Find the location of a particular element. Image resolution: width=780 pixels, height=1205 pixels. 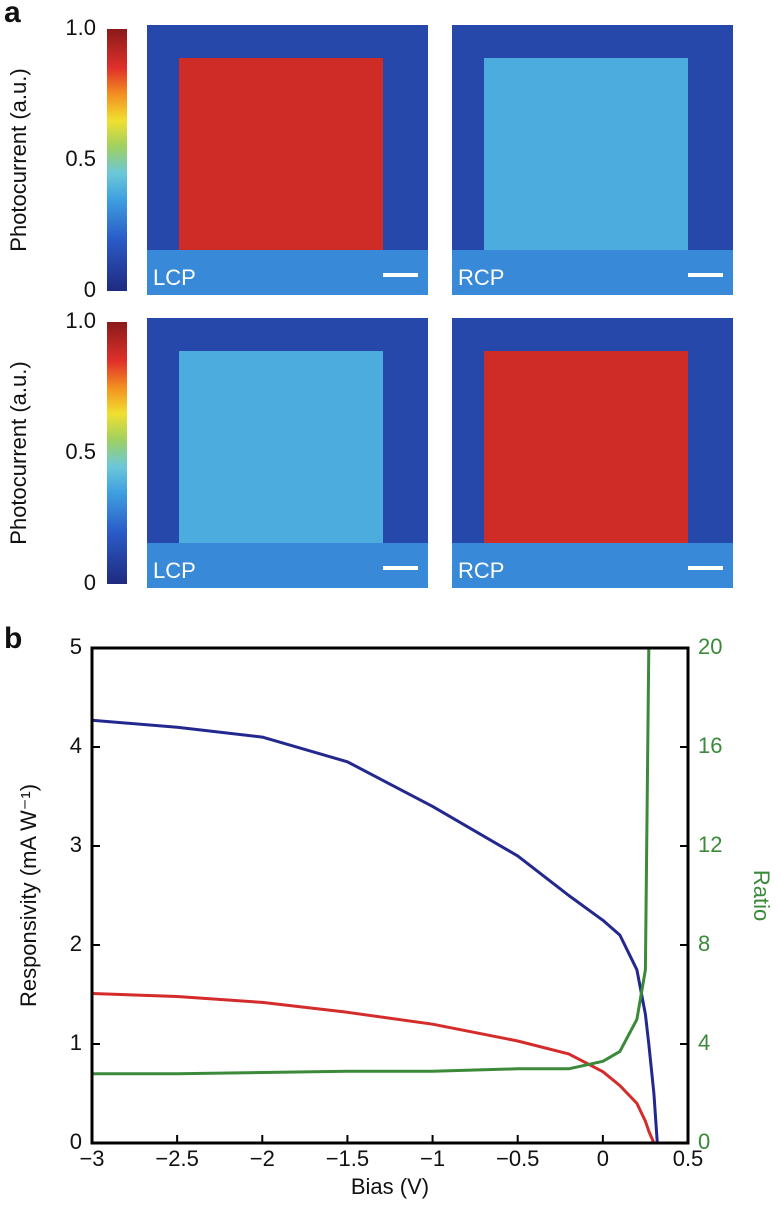

y2-tick-label: 8 is located at coordinates (704, 943).